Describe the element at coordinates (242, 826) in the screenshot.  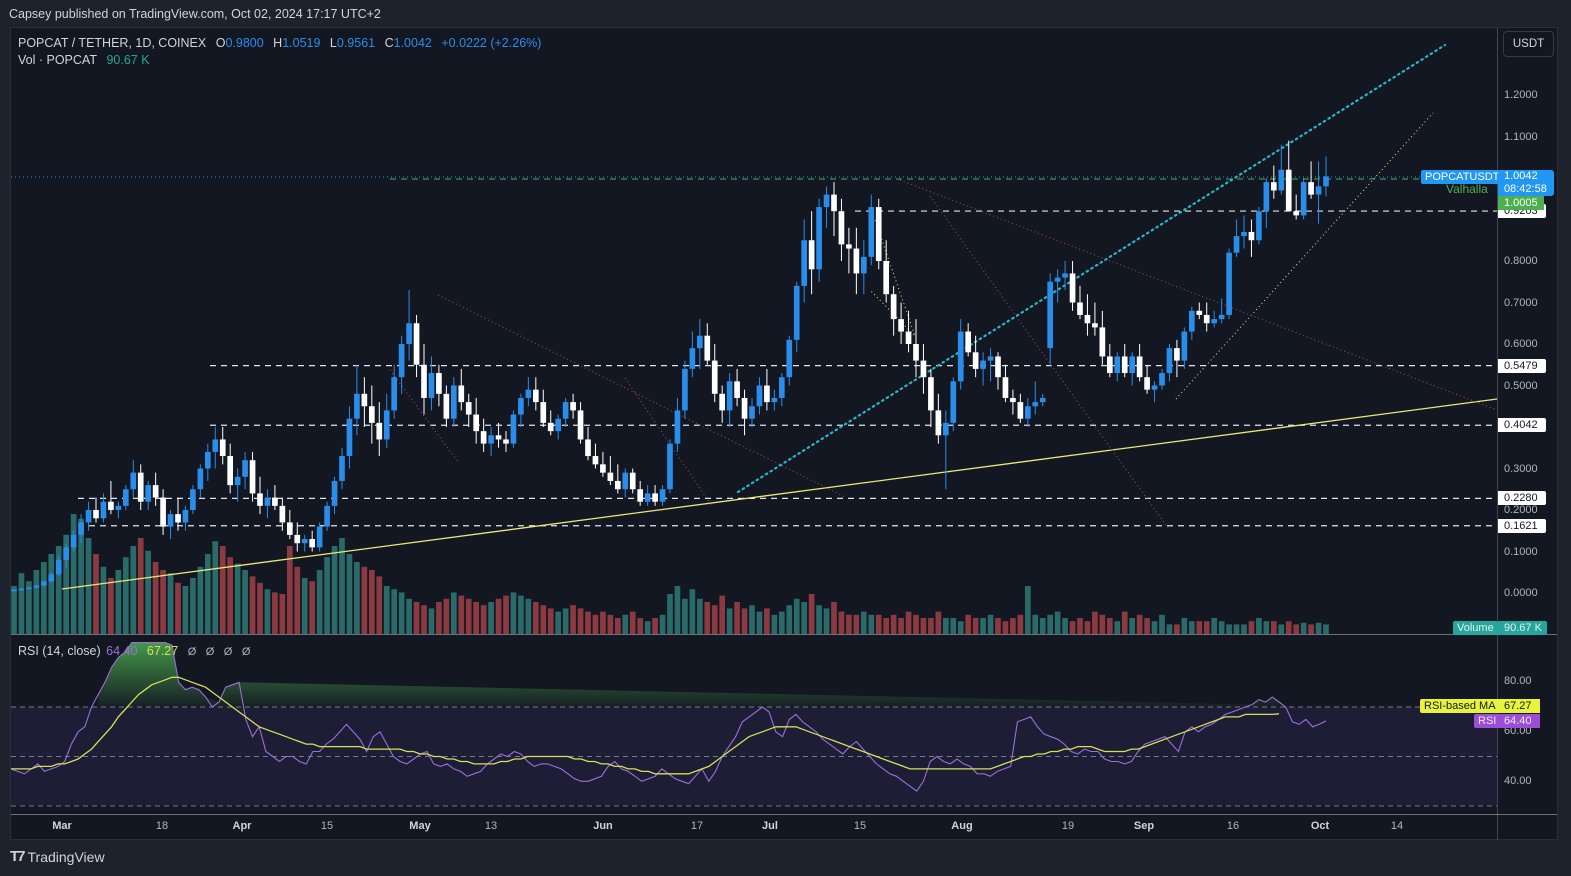
I see `time-tick: Apr` at that location.